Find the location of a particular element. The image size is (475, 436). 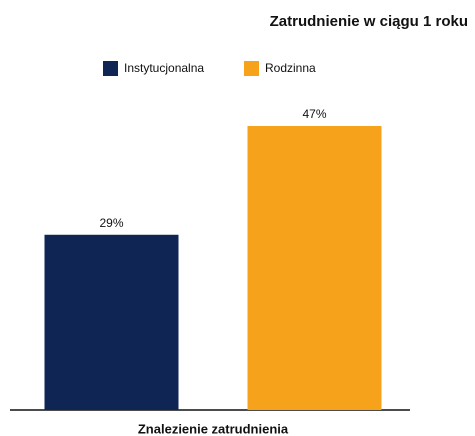

bar is located at coordinates (111, 322).